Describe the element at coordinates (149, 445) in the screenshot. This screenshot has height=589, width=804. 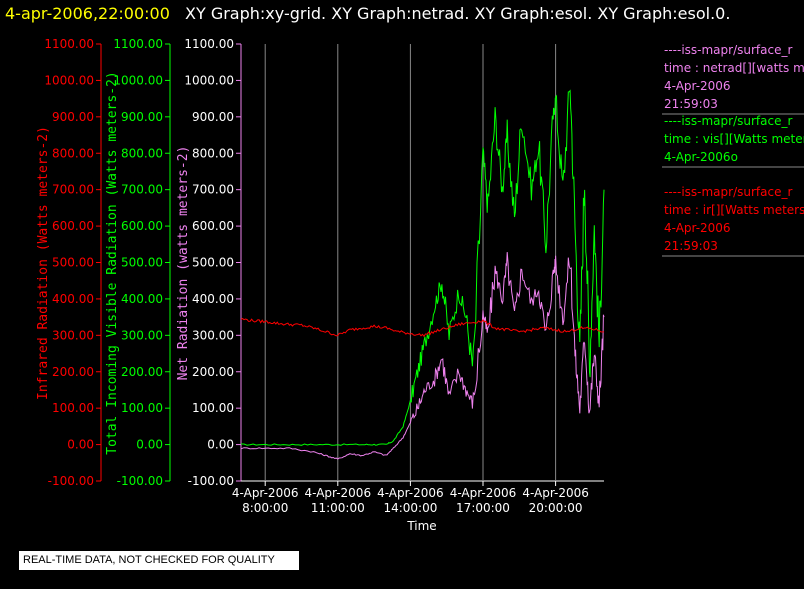
I see `vis-tick-label: 0.00` at that location.